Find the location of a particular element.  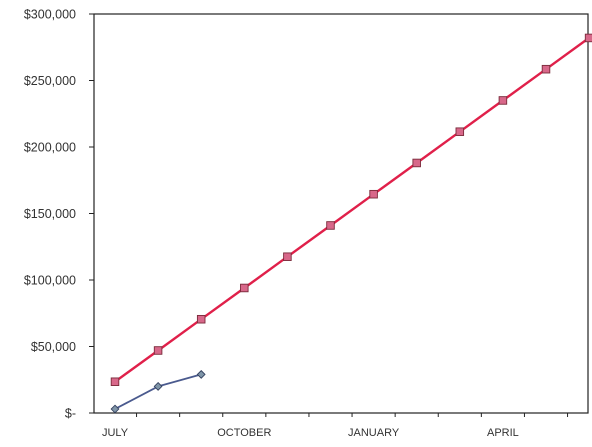

x-tick-label: JANUARY is located at coordinates (374, 433).